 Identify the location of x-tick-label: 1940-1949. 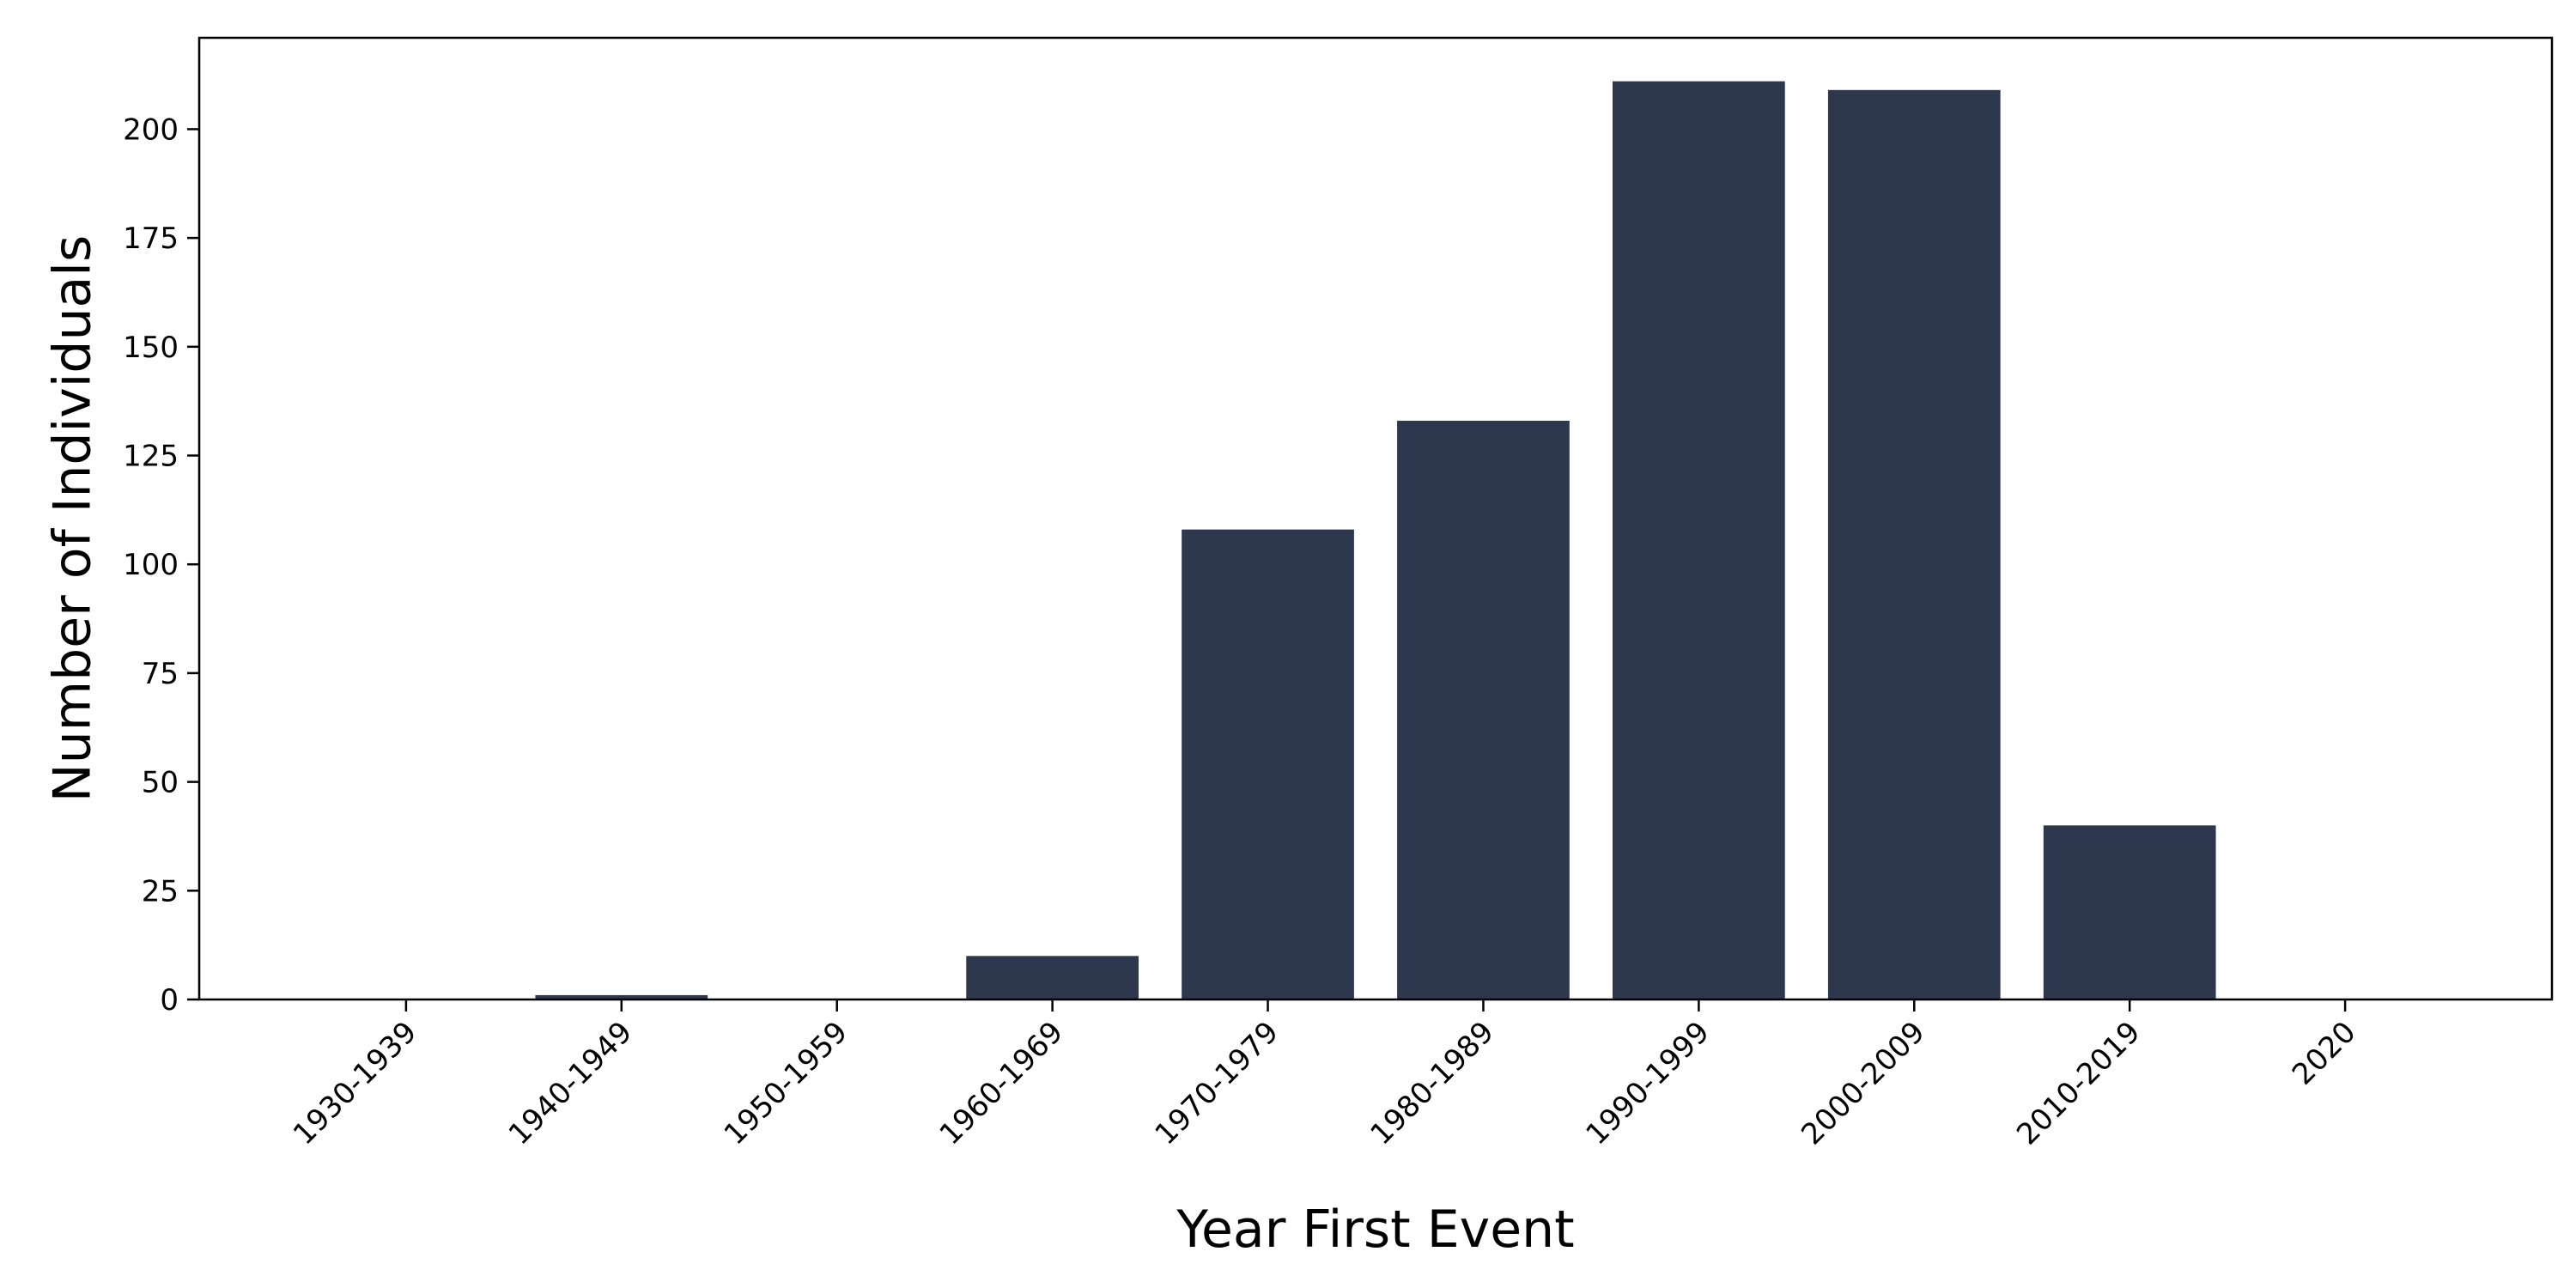
(570, 1083).